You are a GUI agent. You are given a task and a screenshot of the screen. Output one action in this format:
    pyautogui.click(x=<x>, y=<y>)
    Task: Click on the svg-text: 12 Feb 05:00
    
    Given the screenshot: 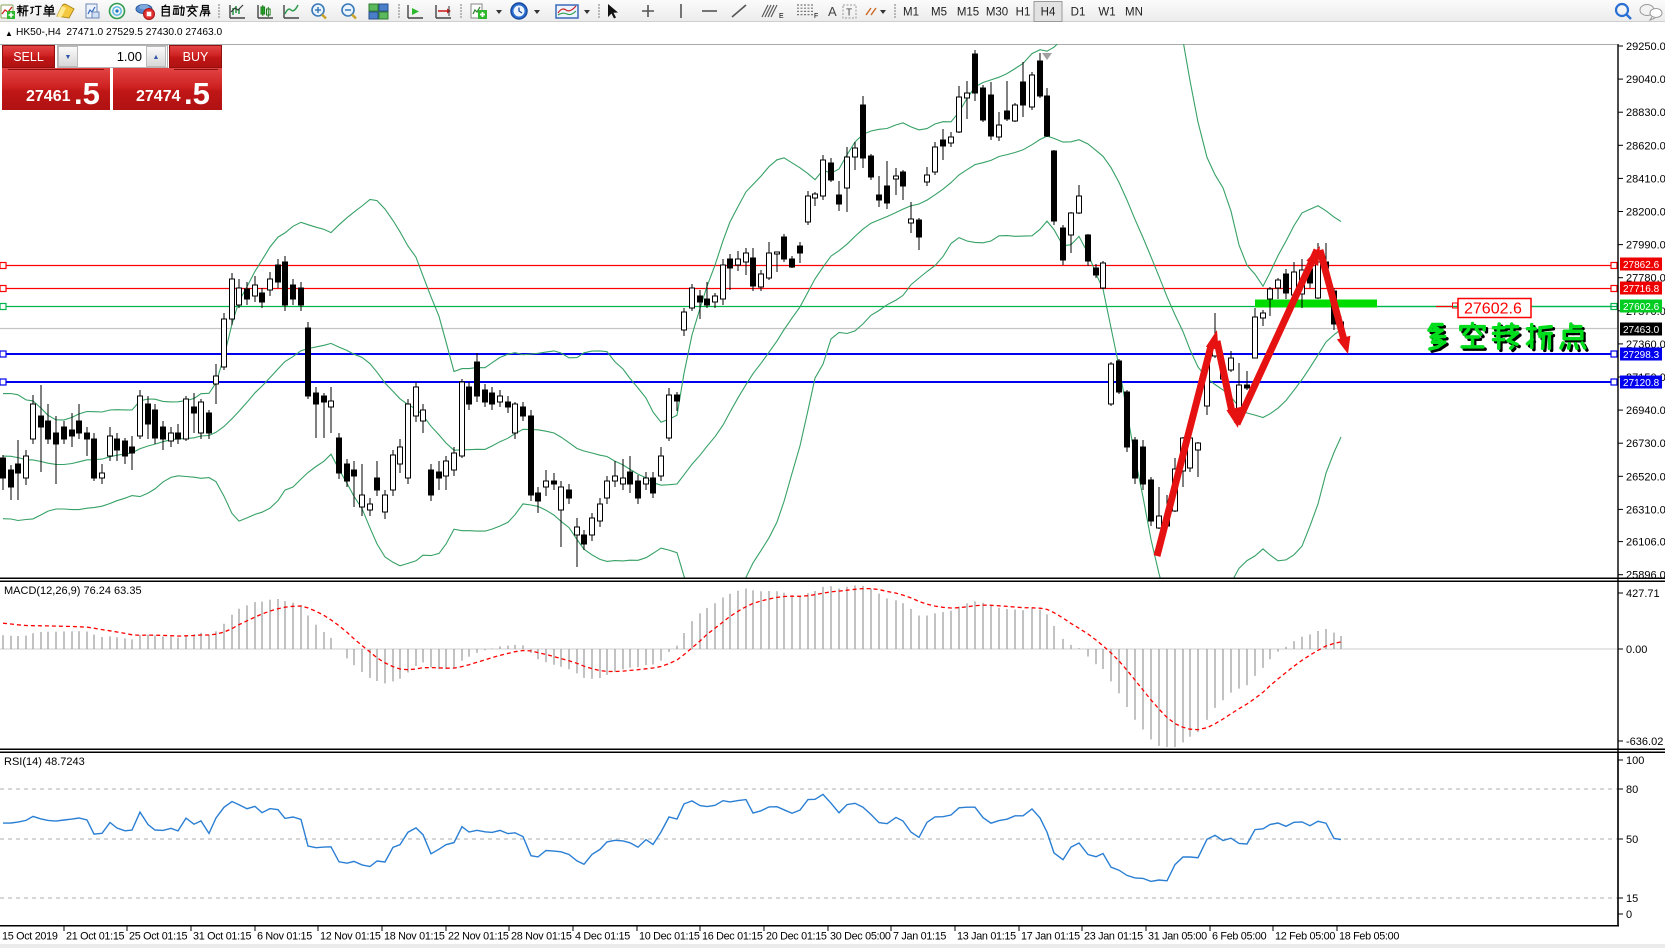 What is the action you would take?
    pyautogui.click(x=1305, y=937)
    